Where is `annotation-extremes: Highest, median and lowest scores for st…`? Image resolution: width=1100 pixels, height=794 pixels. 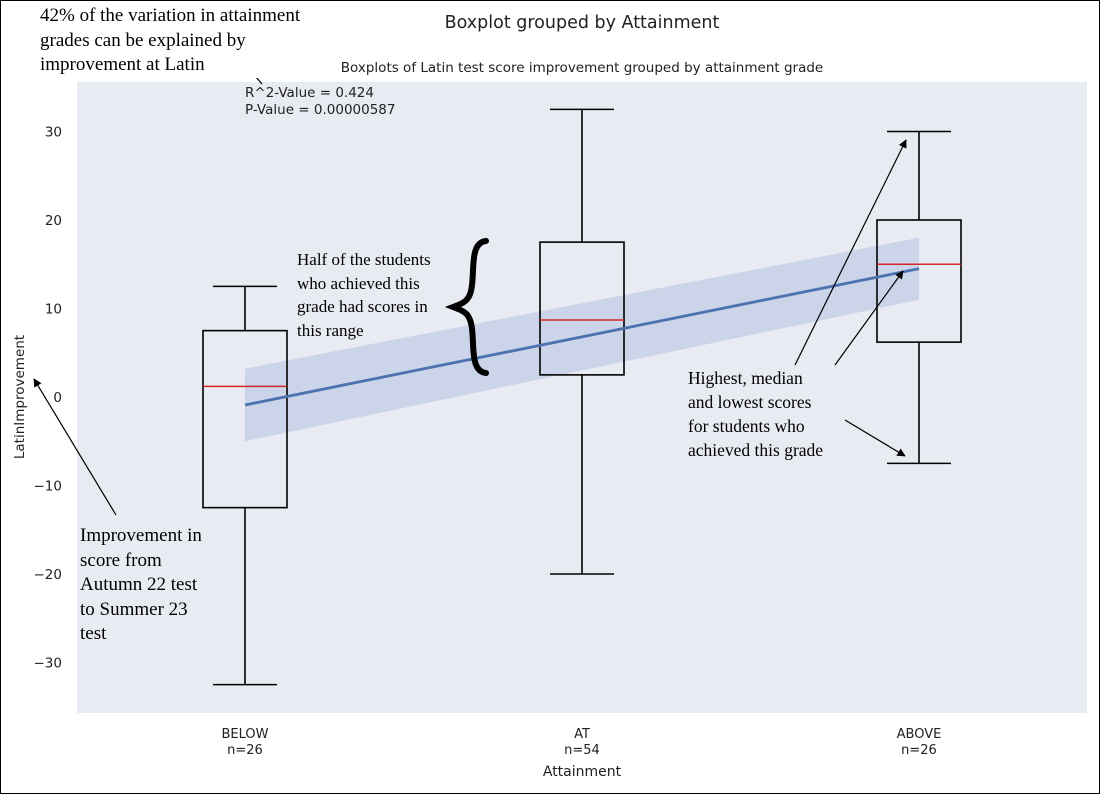 annotation-extremes: Highest, median and lowest scores for st… is located at coordinates (755, 414).